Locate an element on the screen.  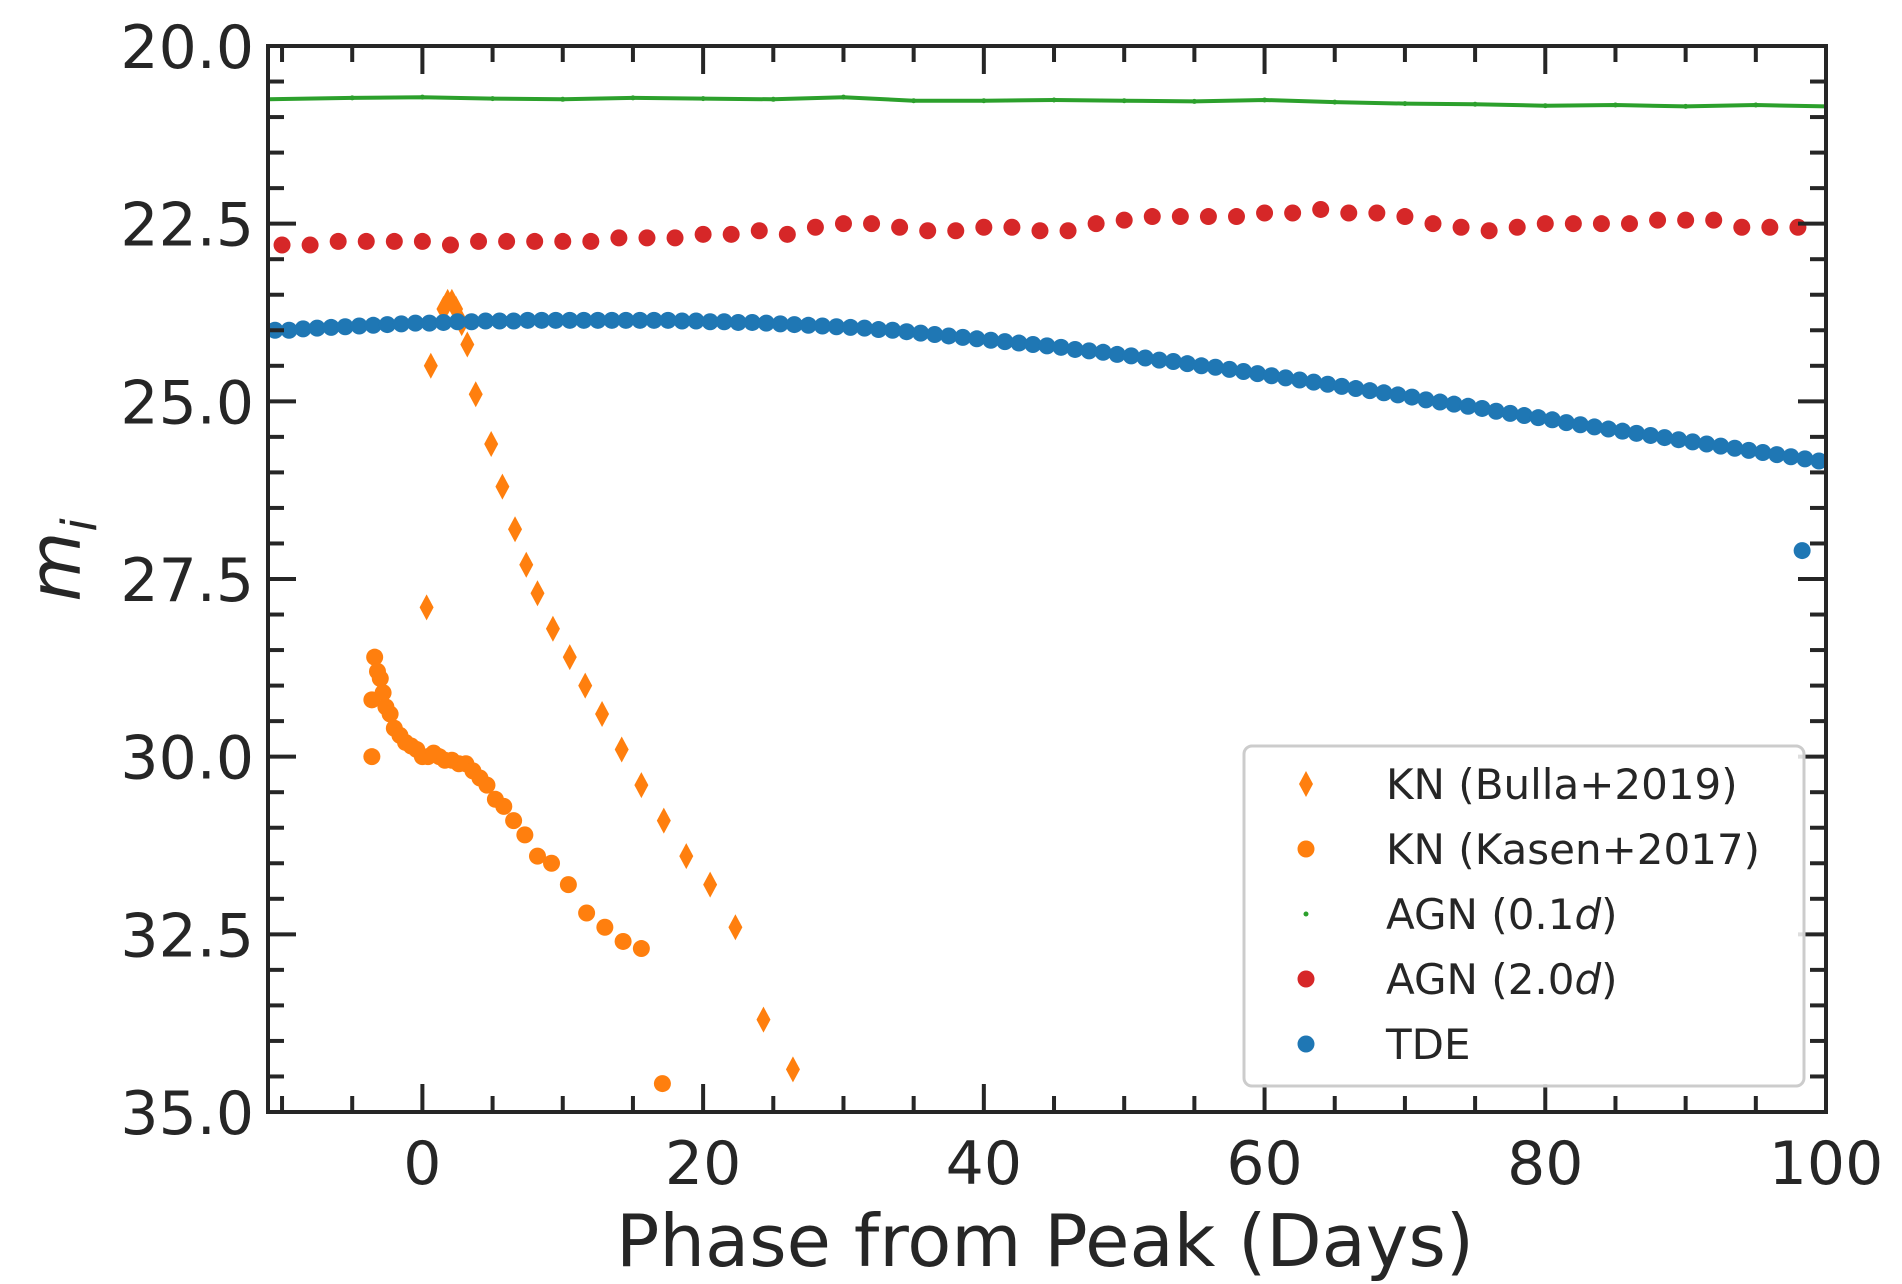
legend-item-kn-bulla-2019: KN (Bulla+2019) is located at coordinates (1518, 784).